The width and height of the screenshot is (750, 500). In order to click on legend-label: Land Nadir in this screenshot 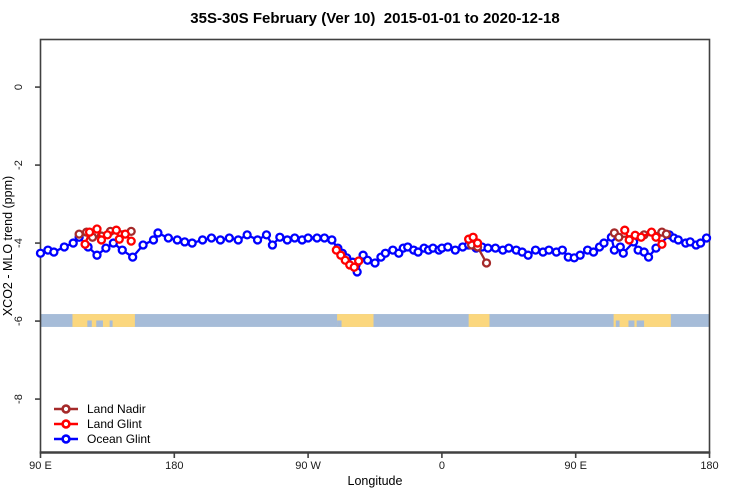, I will do `click(116, 409)`.